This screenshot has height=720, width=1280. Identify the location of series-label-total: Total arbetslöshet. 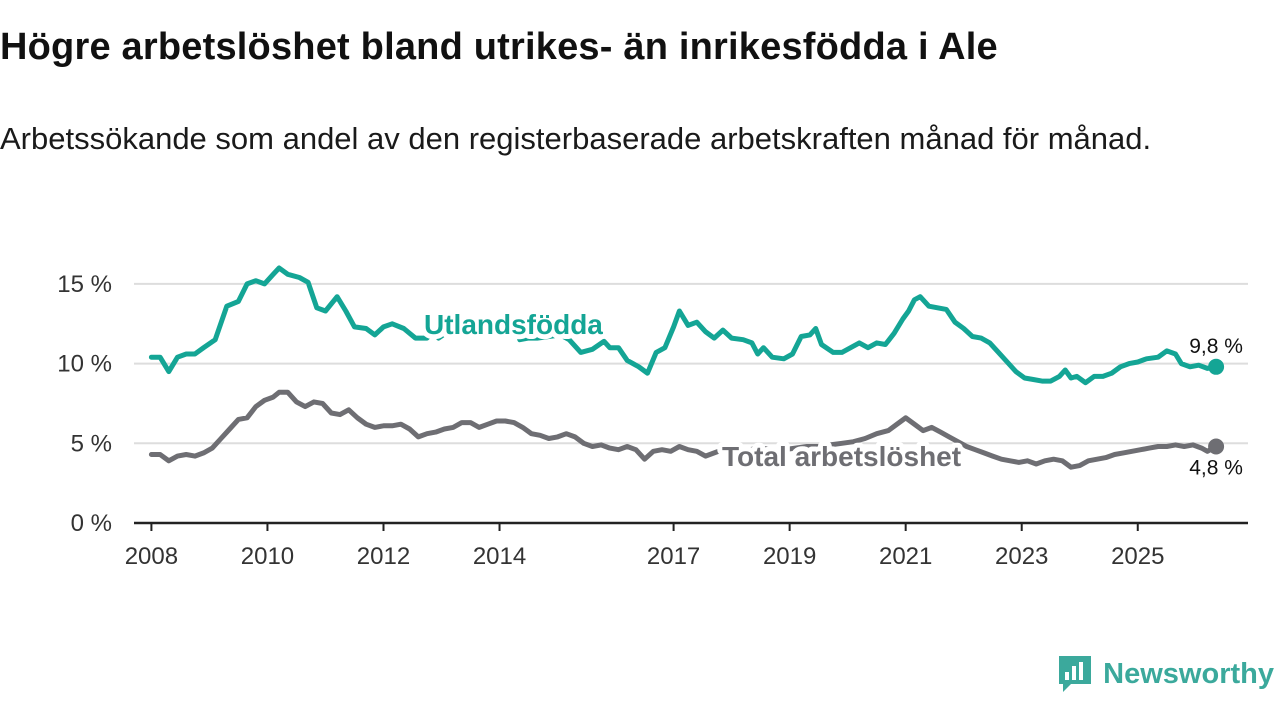
(841, 456).